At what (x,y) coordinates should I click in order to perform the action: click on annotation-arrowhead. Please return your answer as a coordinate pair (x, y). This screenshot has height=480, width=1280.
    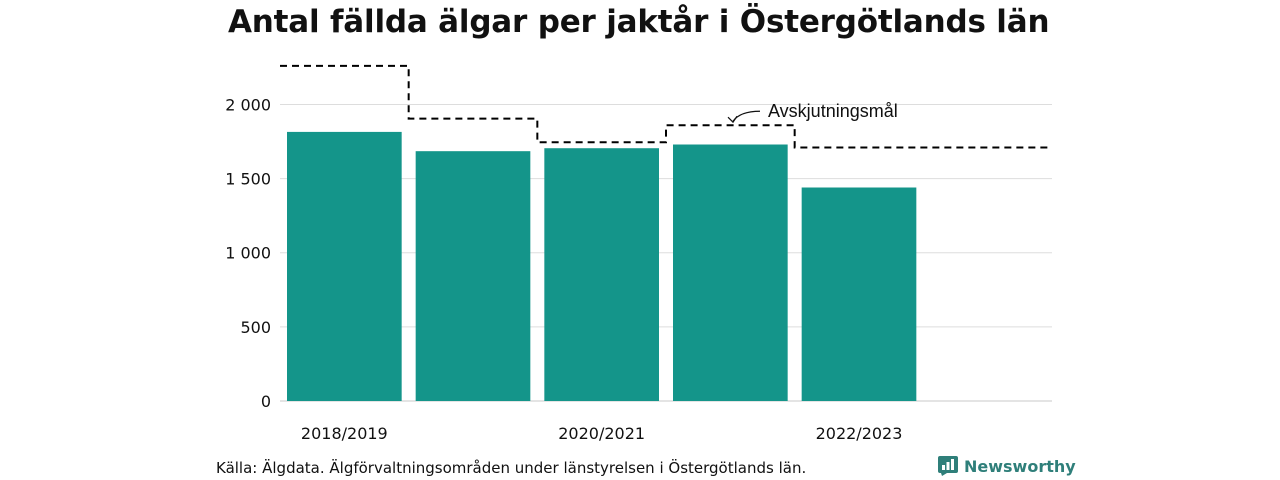
    Looking at the image, I should click on (732, 119).